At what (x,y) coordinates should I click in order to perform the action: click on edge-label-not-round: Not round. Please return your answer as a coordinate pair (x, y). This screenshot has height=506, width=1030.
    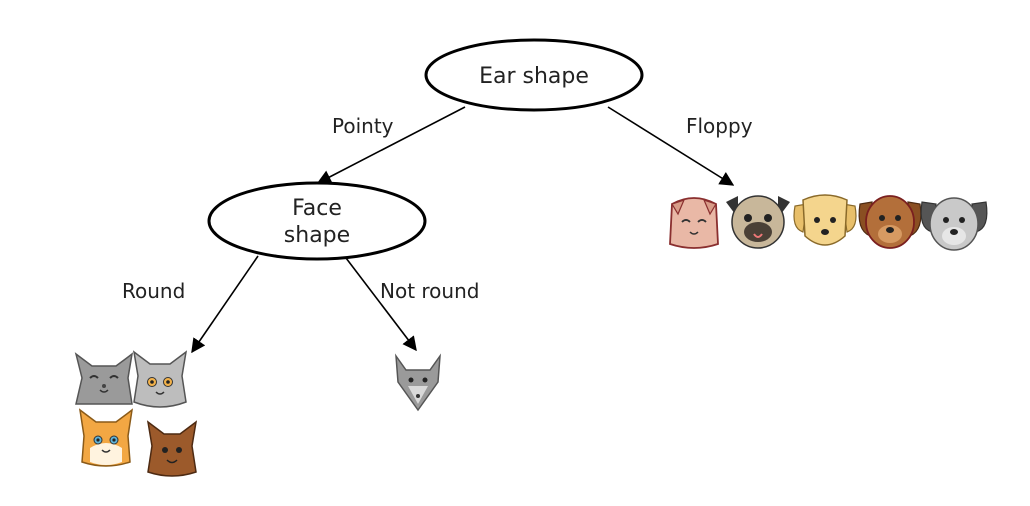
    Looking at the image, I should click on (429, 291).